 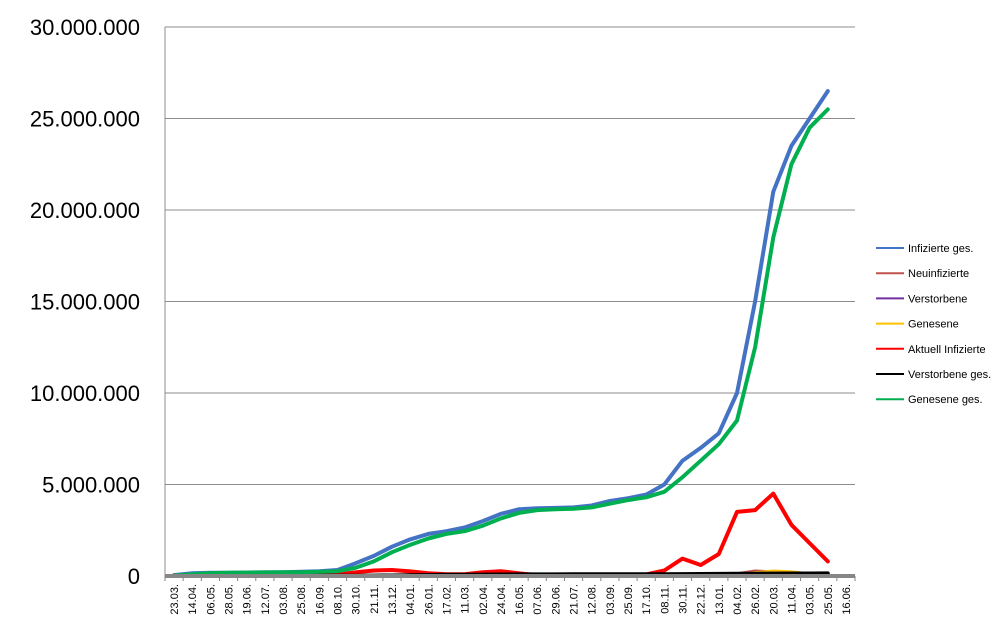 What do you see at coordinates (947, 350) in the screenshot?
I see `legend-label: Aktuell Infizierte` at bounding box center [947, 350].